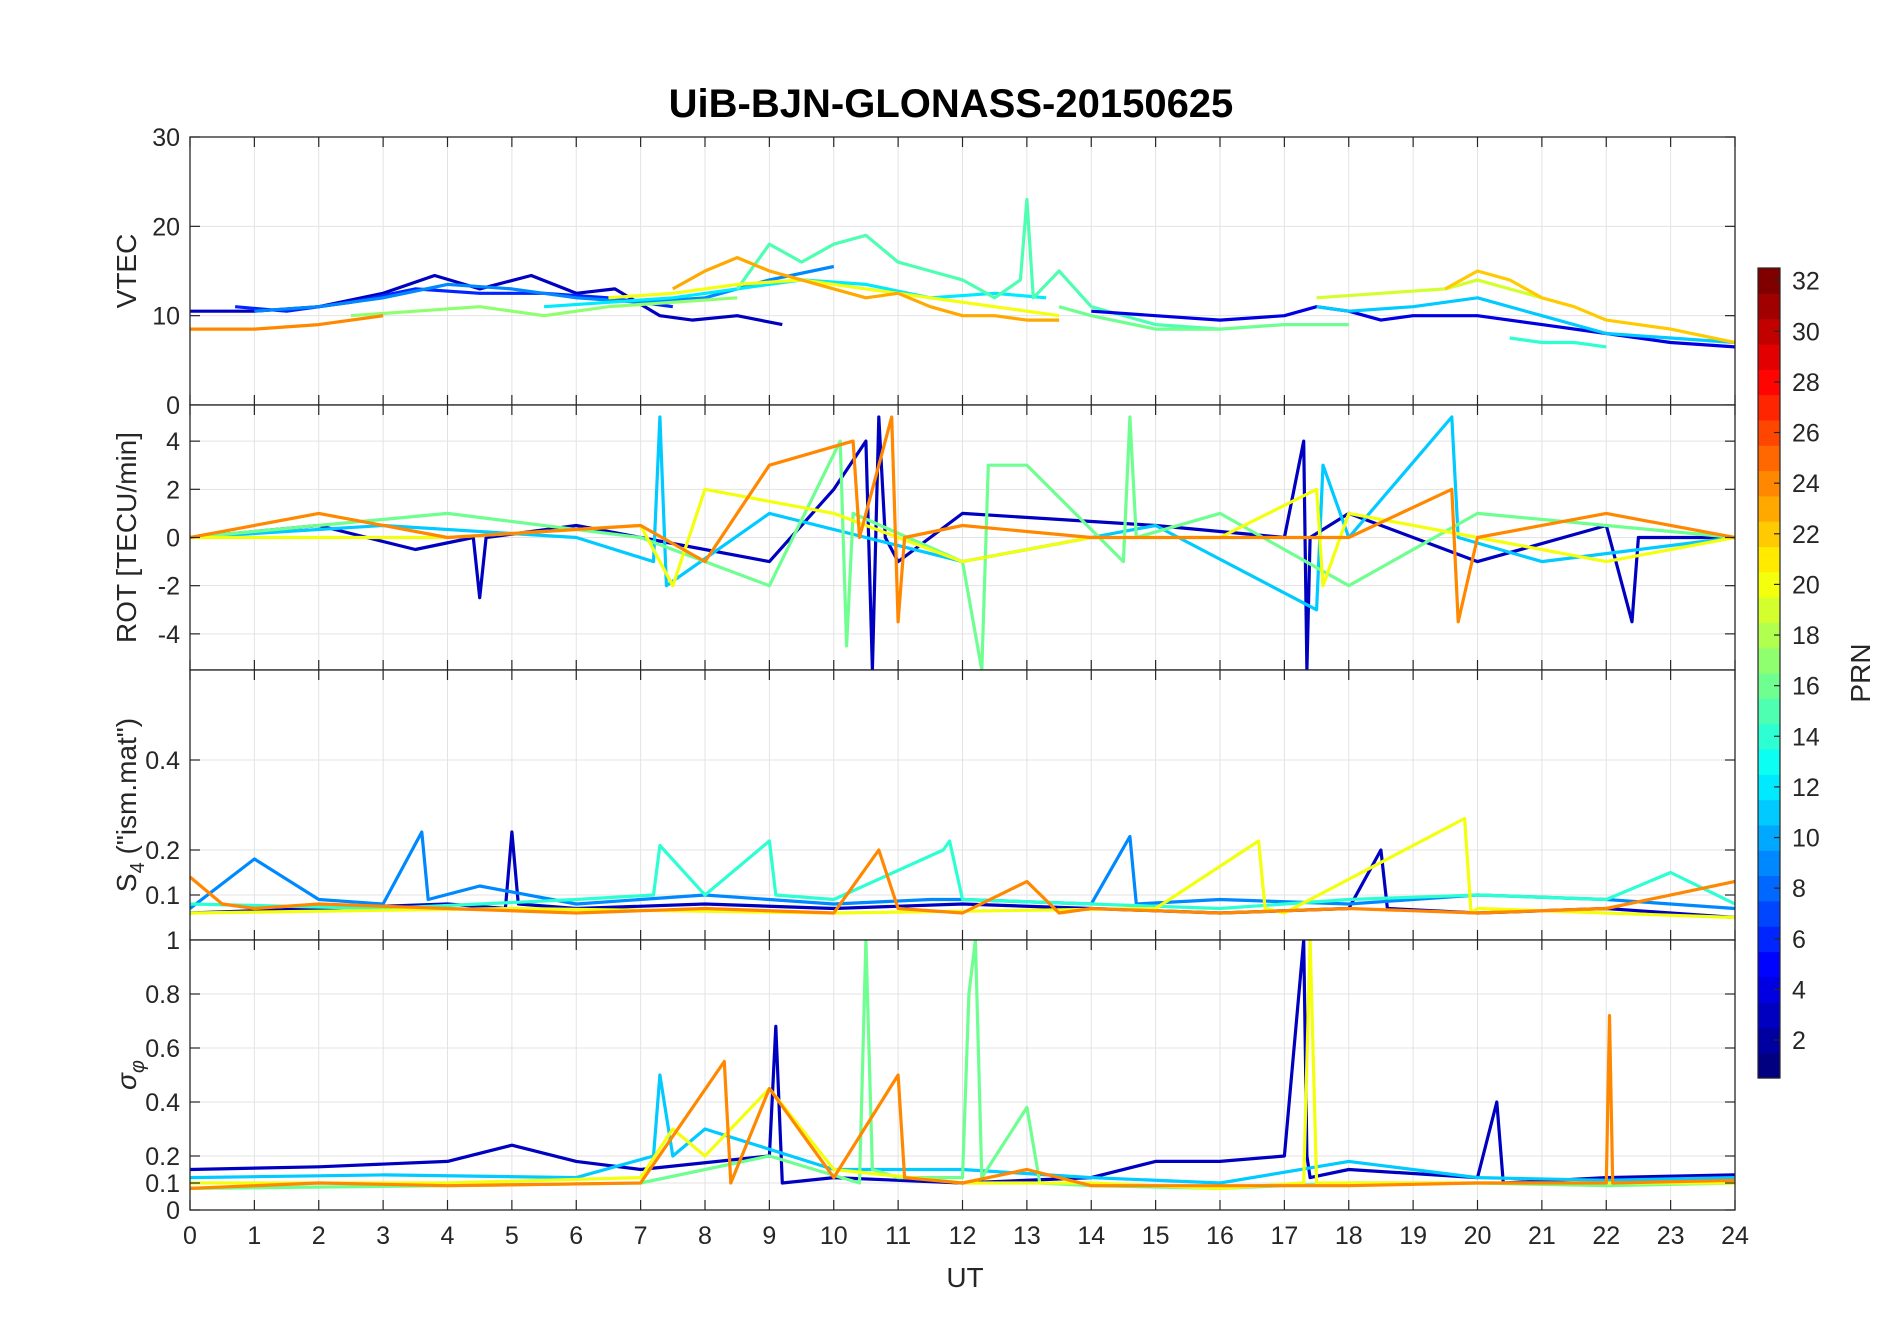 This screenshot has width=1902, height=1330. Describe the element at coordinates (1735, 1236) in the screenshot. I see `x-tick-label: 24` at that location.